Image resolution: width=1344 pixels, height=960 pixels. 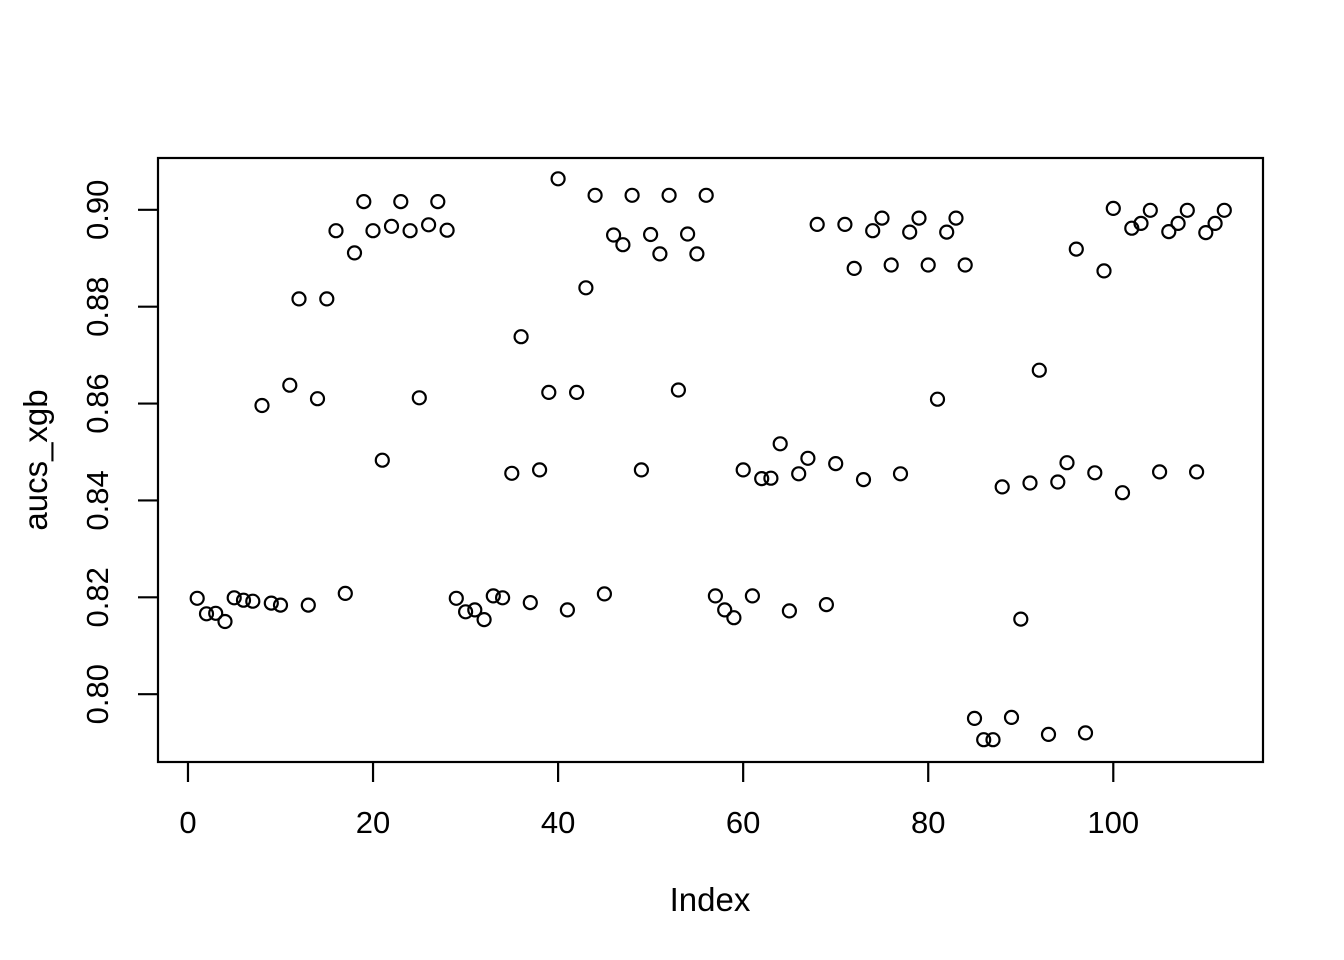 I want to click on x-tick-label: 60, so click(x=743, y=822).